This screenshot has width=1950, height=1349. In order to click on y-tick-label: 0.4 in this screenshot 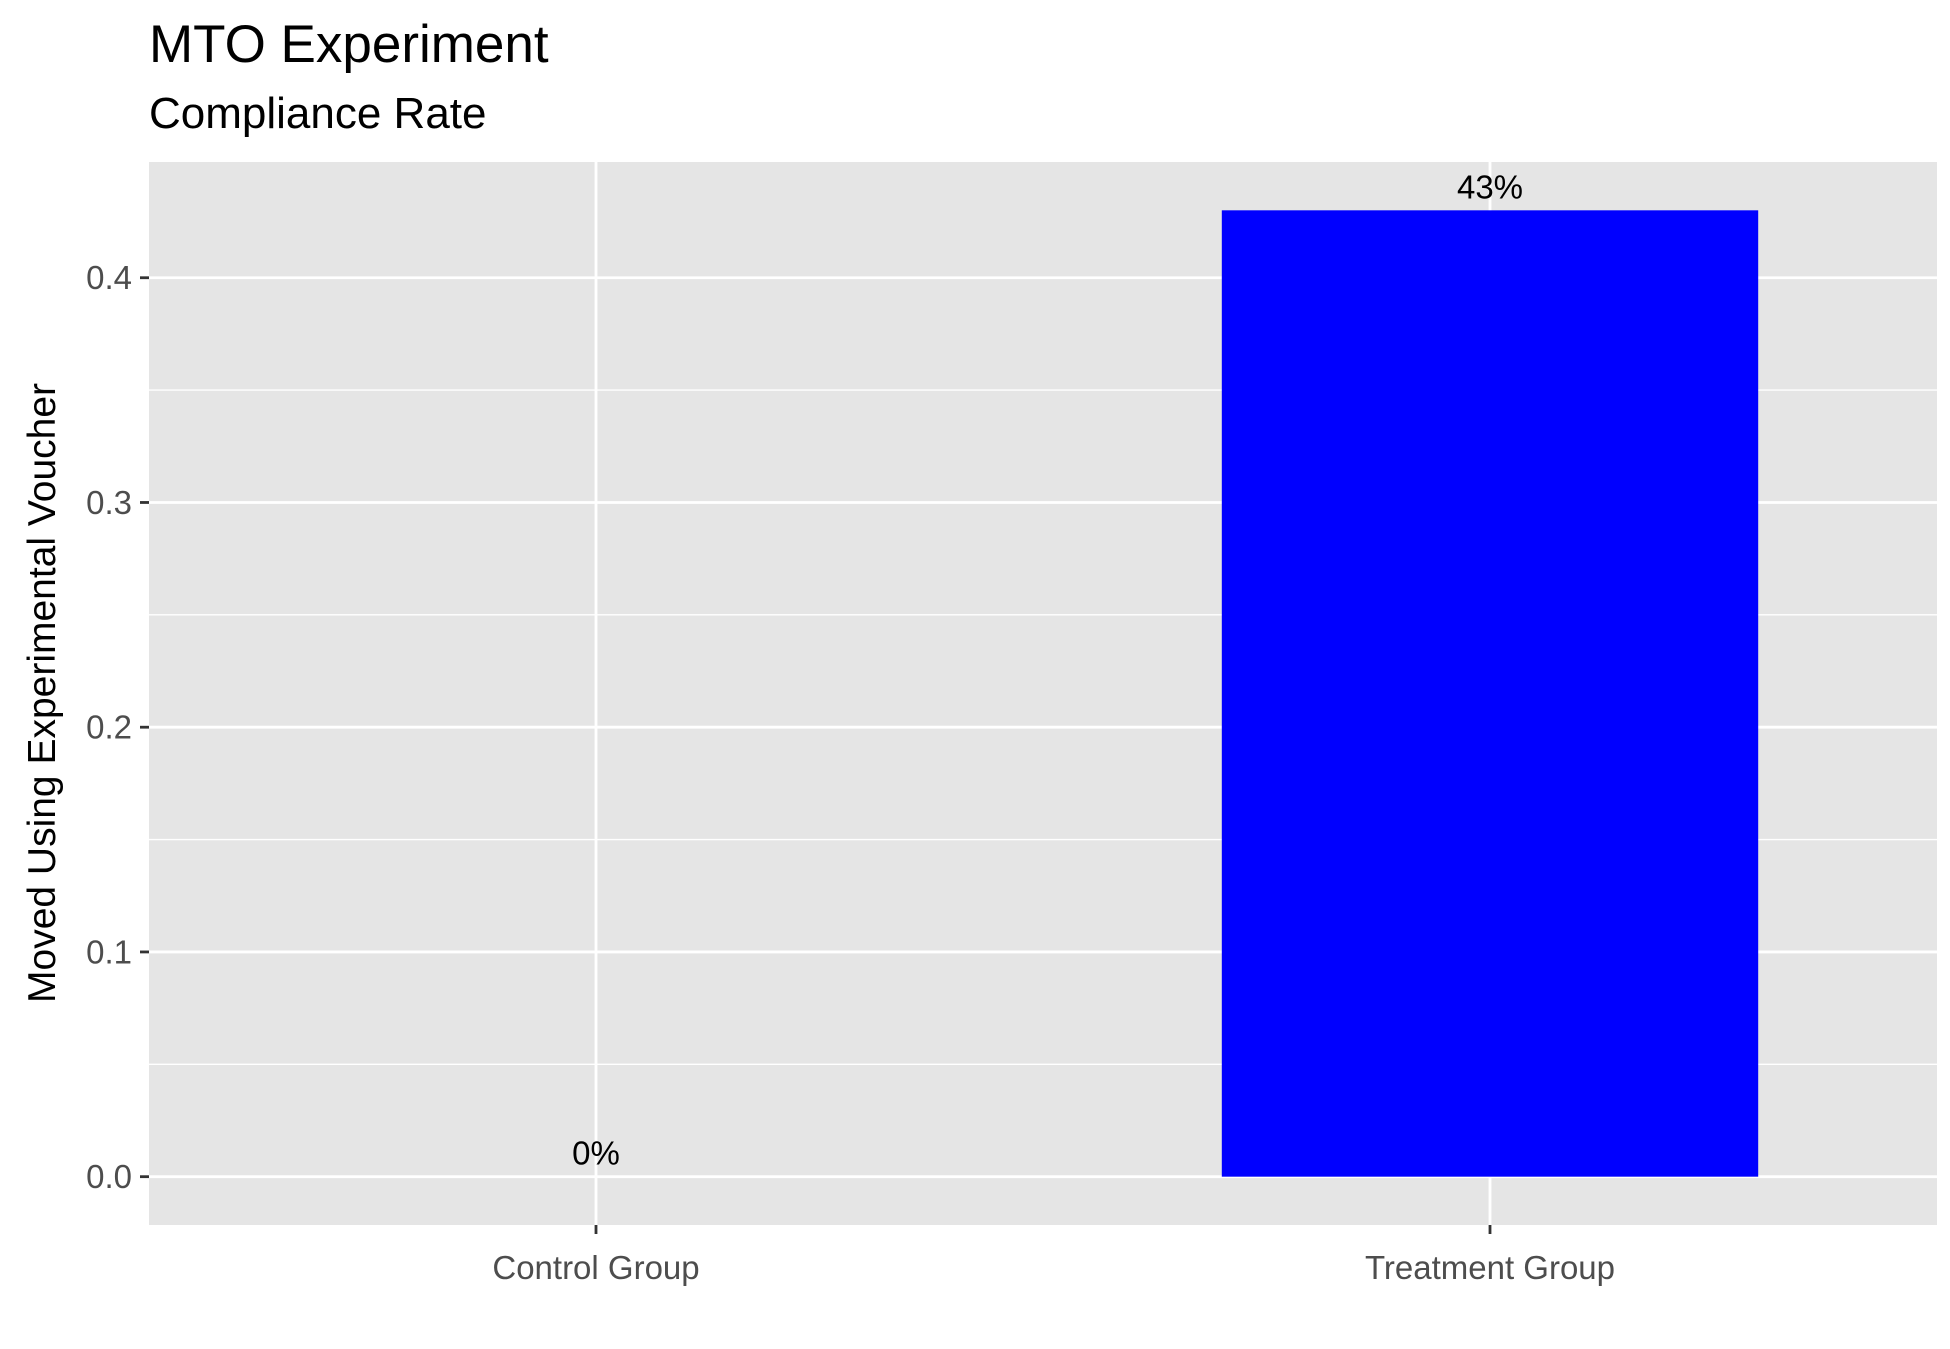, I will do `click(109, 277)`.